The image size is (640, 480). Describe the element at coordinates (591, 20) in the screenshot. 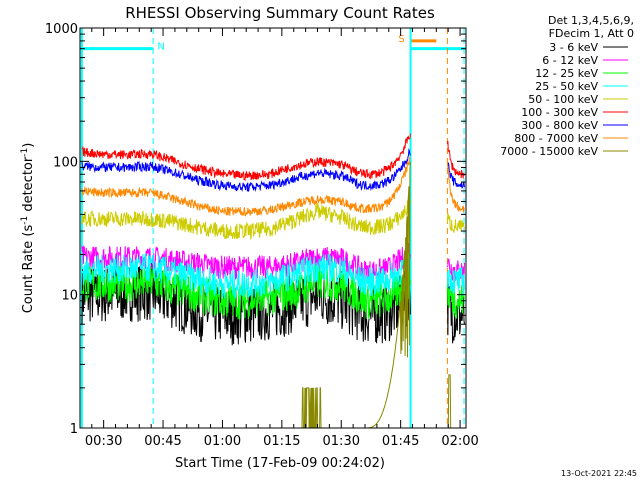

I see `legend-header-1: Det 1,3,4,5,6,9,` at that location.